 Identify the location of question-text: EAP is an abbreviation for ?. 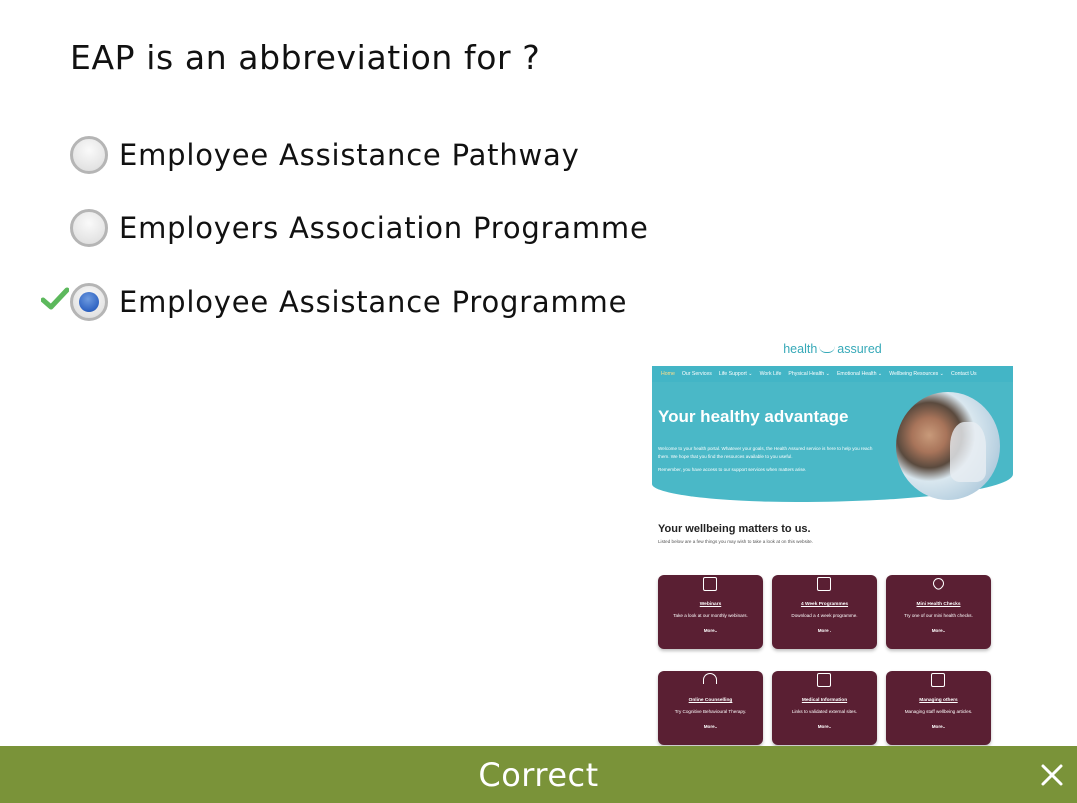
(305, 57).